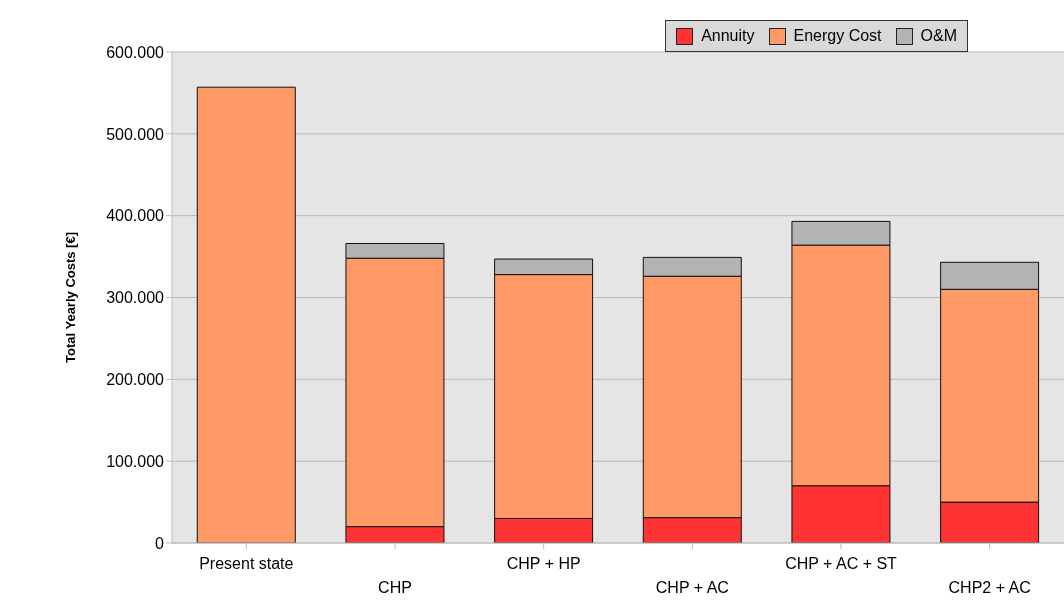  I want to click on legend-label: Energy Cost, so click(837, 36).